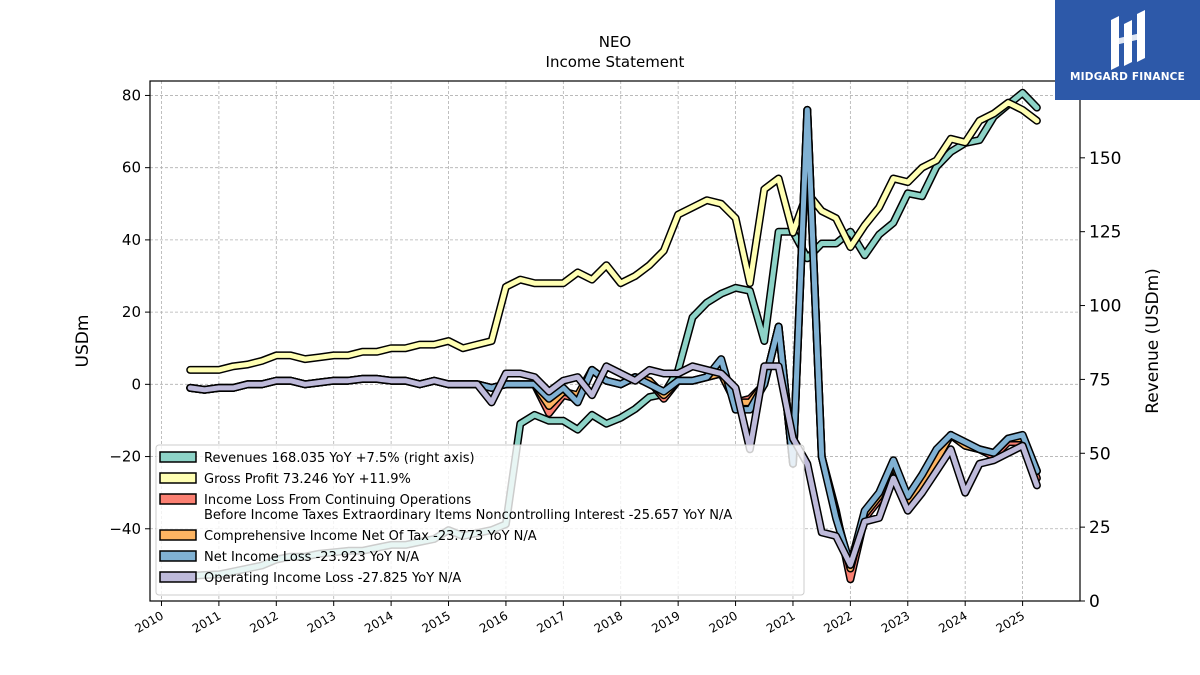  I want to click on y2-tick-label: 75, so click(1100, 380).